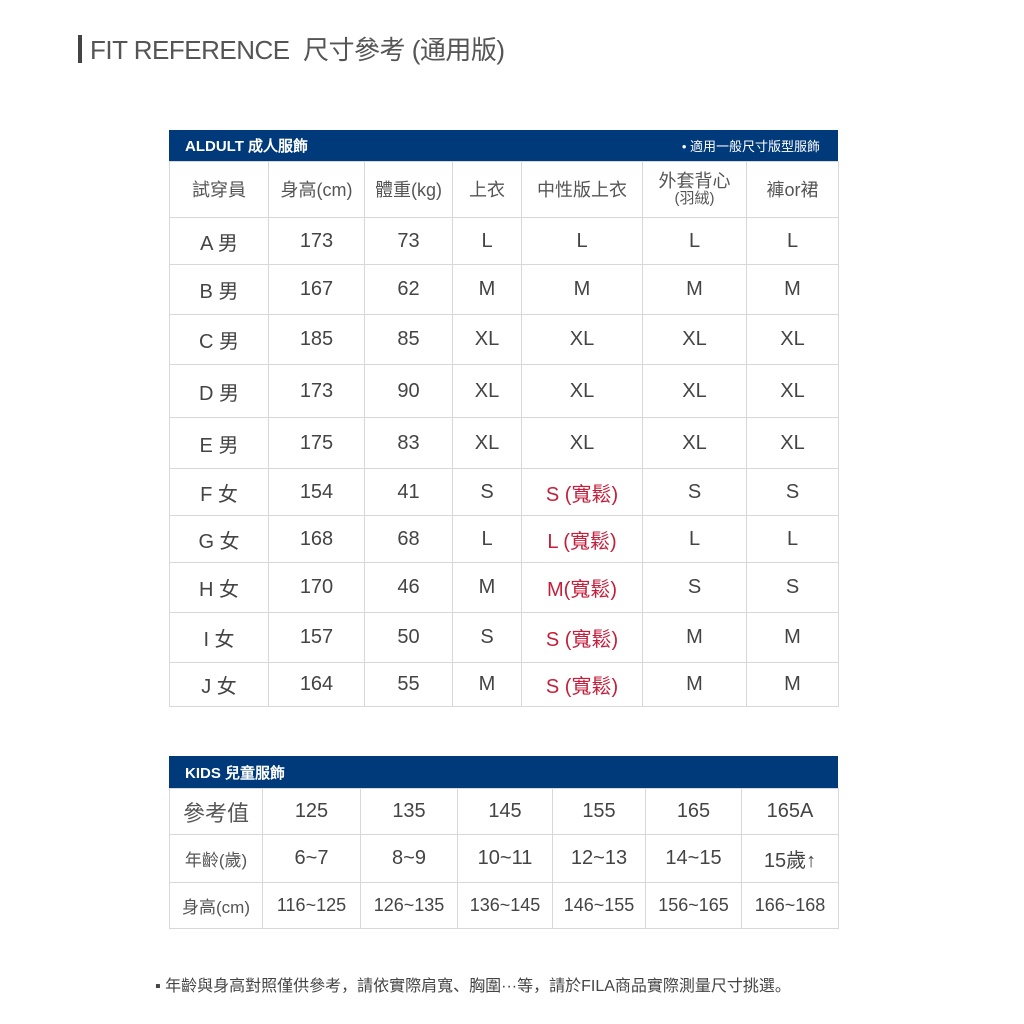  I want to click on table-cell: 12~13, so click(599, 858).